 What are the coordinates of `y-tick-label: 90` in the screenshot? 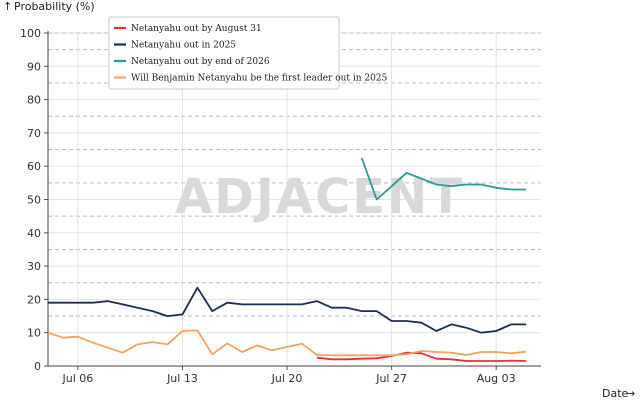 It's located at (34, 66).